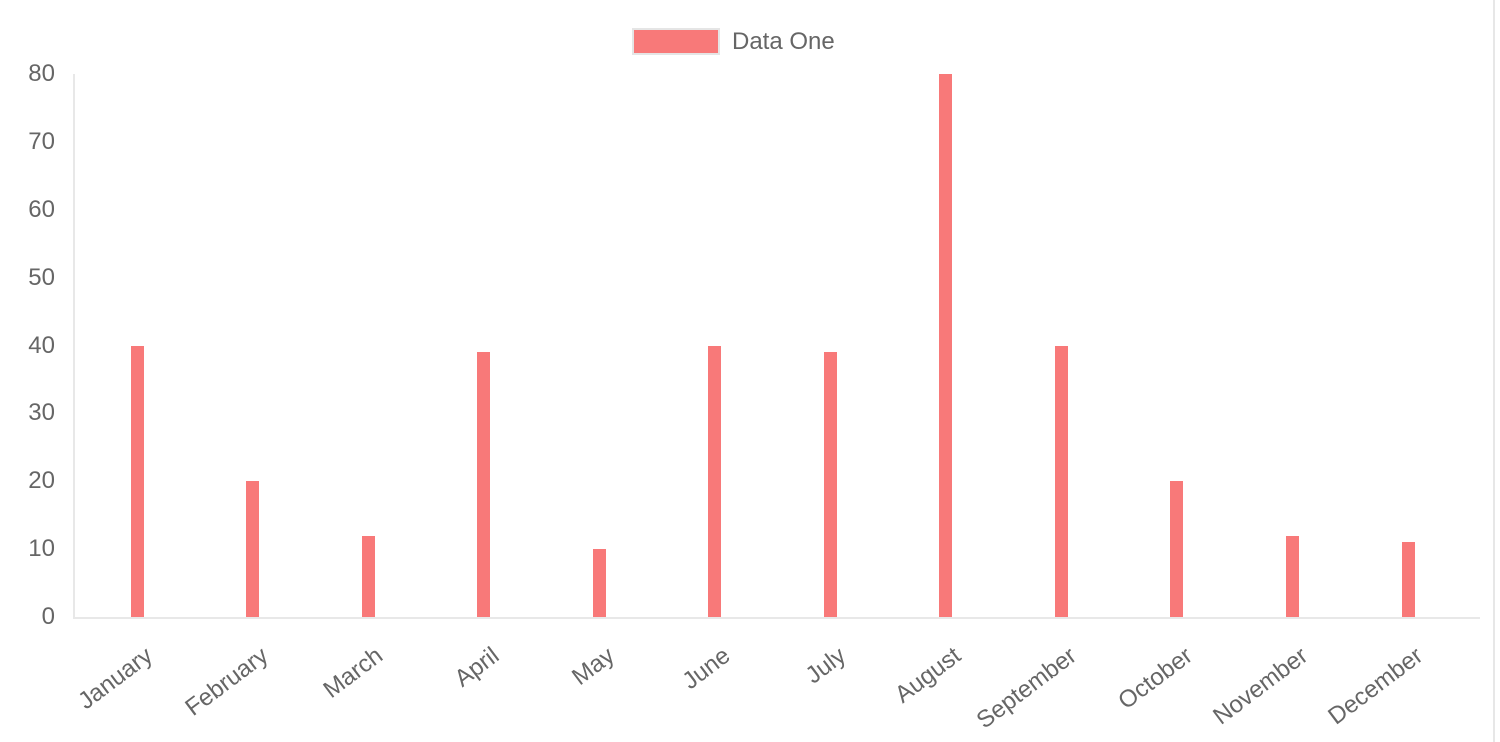  What do you see at coordinates (48, 616) in the screenshot?
I see `y-tick-label-0: 0` at bounding box center [48, 616].